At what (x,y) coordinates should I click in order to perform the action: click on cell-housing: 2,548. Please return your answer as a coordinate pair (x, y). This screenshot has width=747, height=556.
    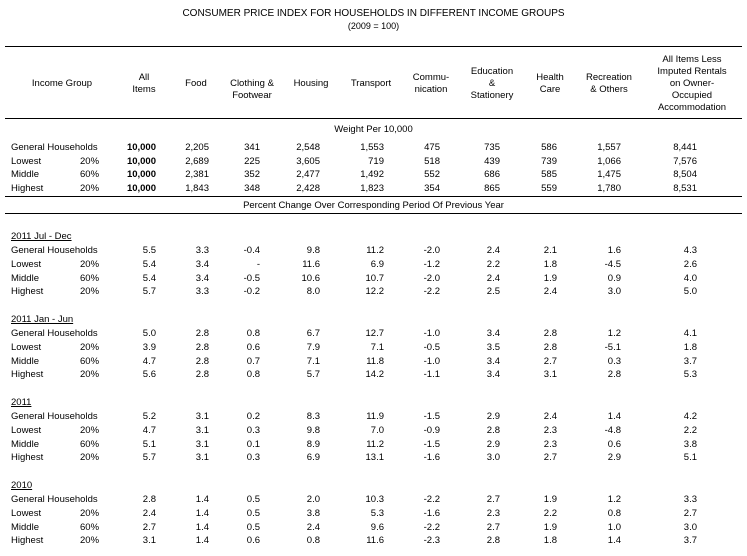
    Looking at the image, I should click on (308, 147).